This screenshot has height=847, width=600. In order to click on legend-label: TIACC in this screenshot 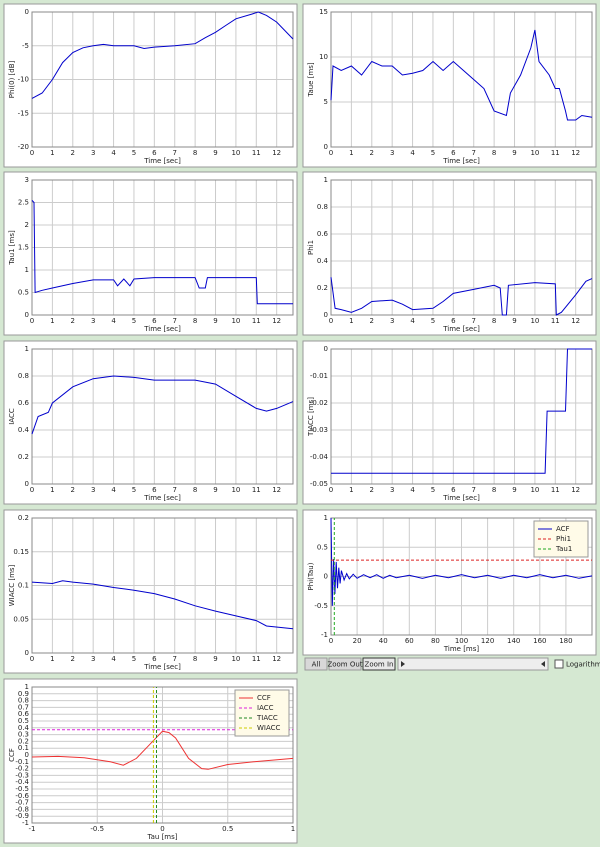, I will do `click(267, 718)`.